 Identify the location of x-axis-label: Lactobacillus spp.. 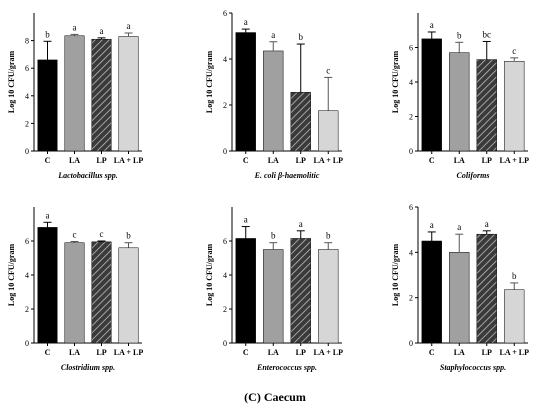
(87, 175).